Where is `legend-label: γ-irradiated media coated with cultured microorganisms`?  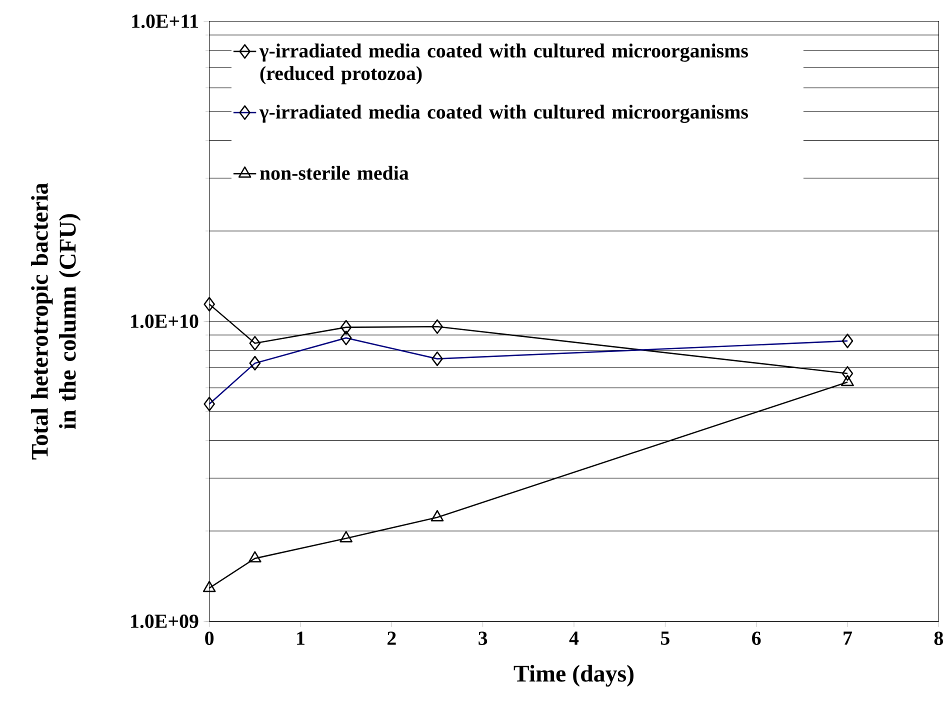
legend-label: γ-irradiated media coated with cultured microorganisms is located at coordinates (503, 113).